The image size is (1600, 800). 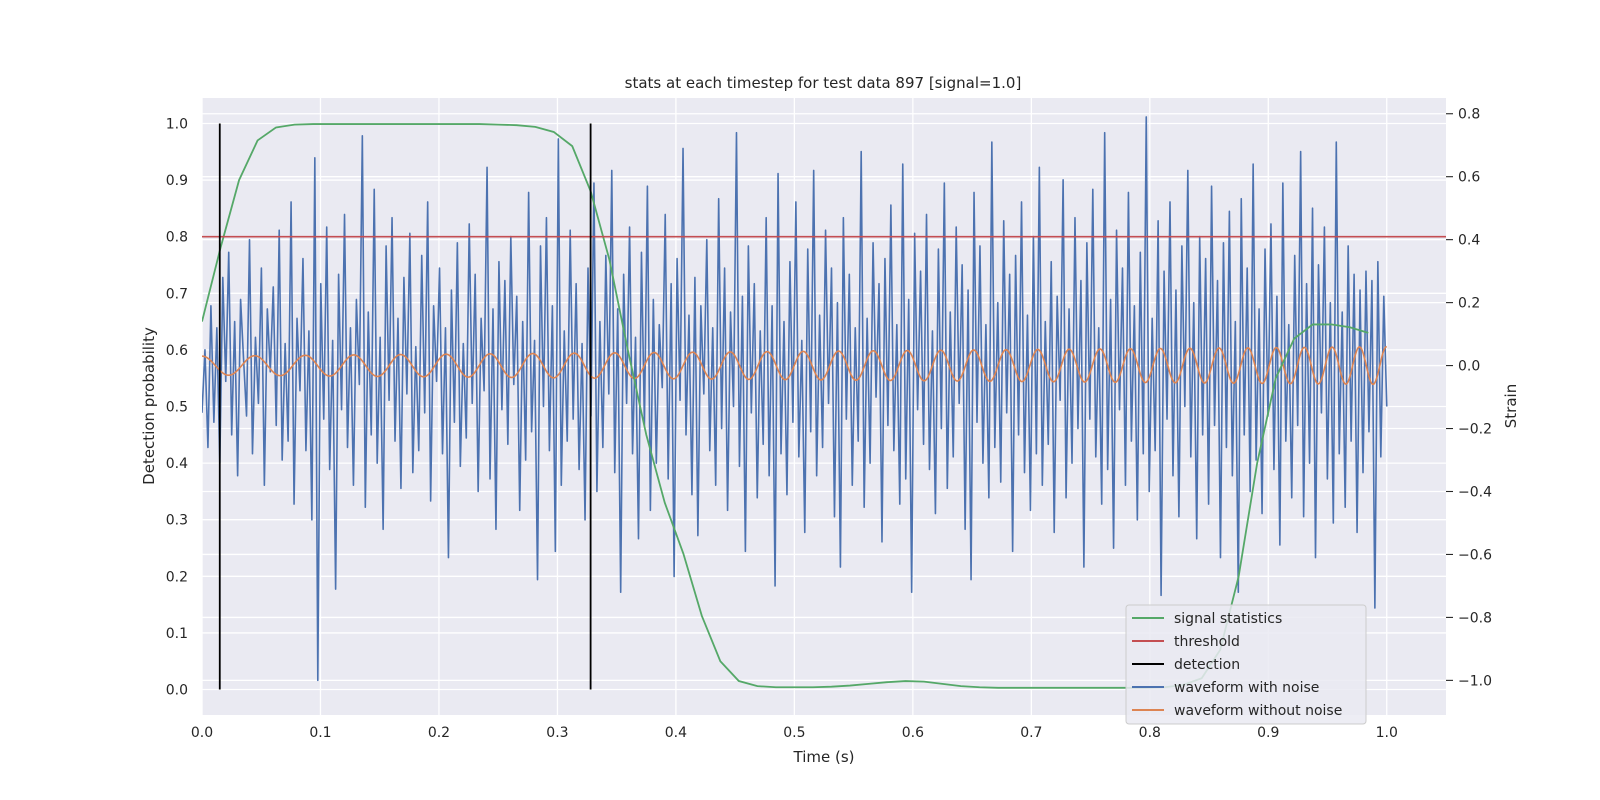 What do you see at coordinates (557, 733) in the screenshot?
I see `x-tick-label: 0.3` at bounding box center [557, 733].